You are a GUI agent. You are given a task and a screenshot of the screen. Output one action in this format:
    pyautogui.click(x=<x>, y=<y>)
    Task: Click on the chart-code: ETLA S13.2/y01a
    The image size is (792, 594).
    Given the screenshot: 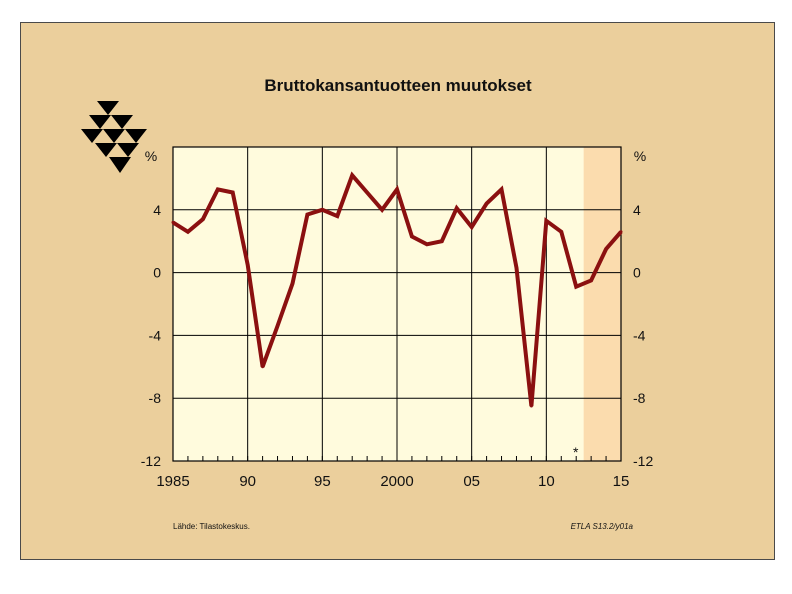 What is the action you would take?
    pyautogui.click(x=602, y=526)
    